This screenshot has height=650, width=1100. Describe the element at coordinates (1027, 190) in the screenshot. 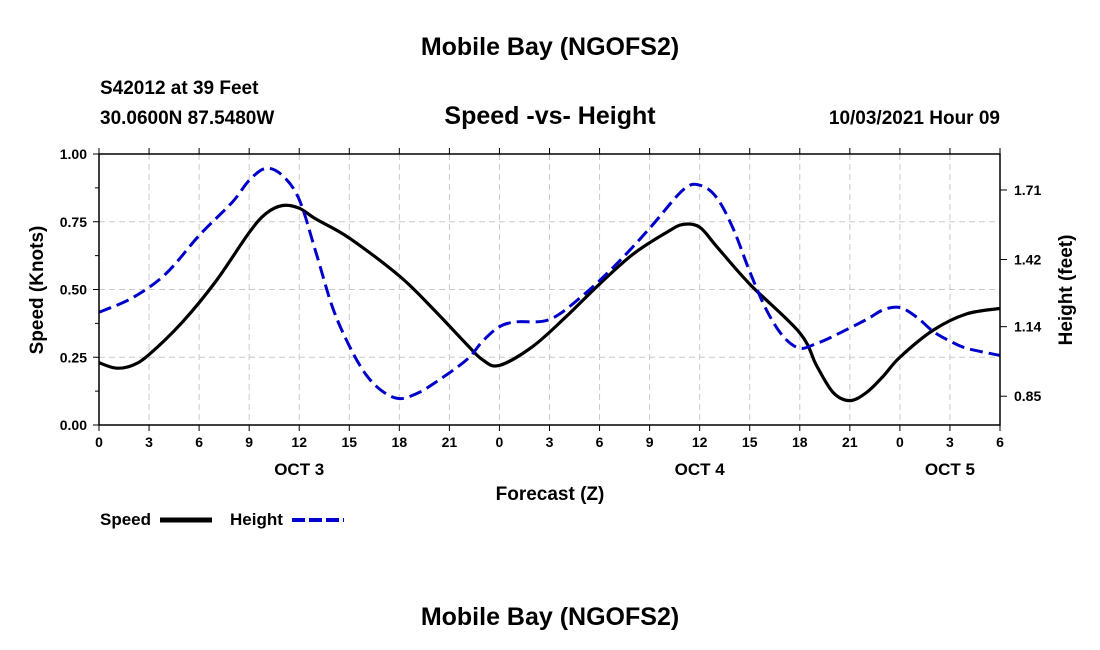

I see `y-tick-label-right: 1.71` at that location.